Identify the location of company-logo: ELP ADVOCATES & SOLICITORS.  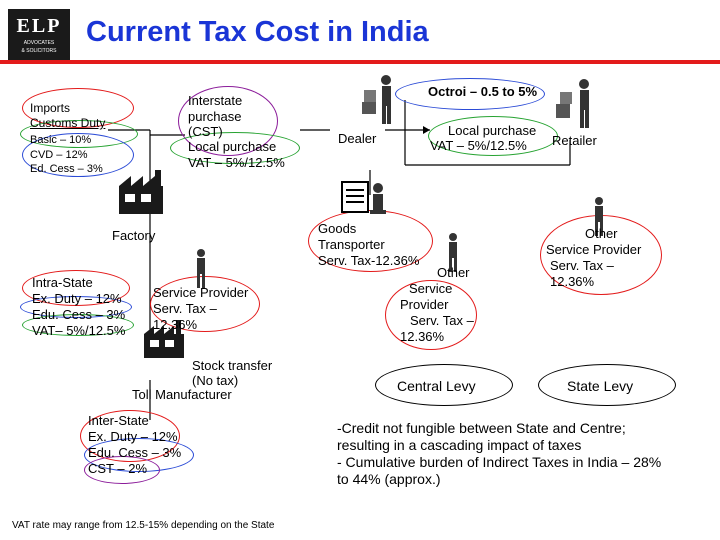
(39, 35).